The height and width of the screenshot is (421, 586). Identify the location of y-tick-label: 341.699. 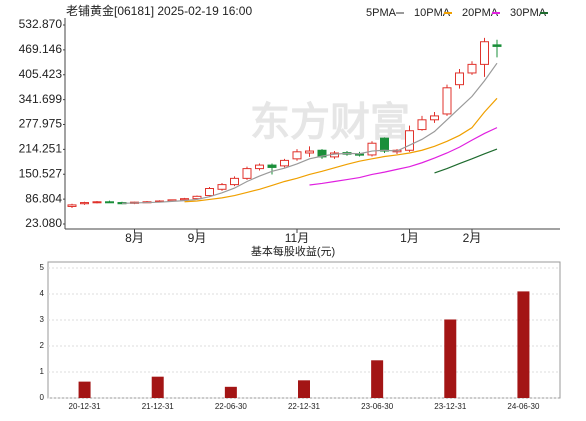
(41, 99).